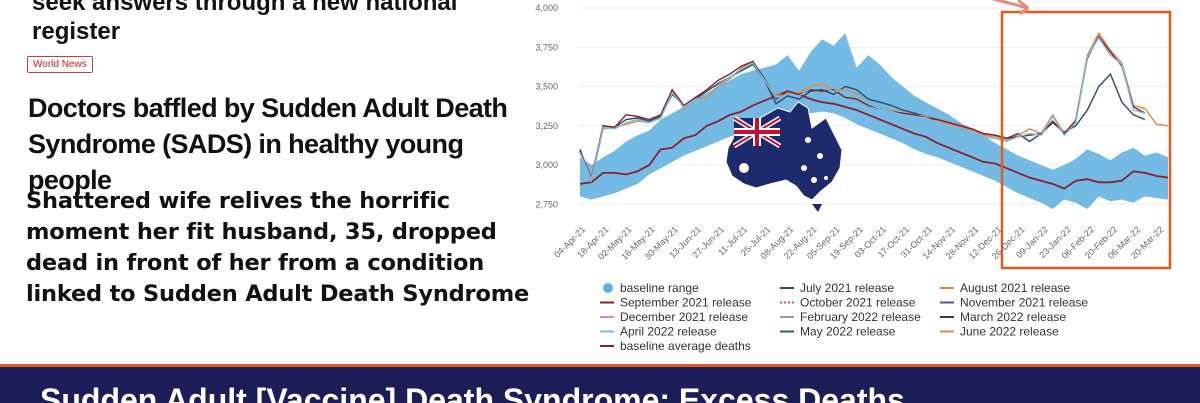 The width and height of the screenshot is (1200, 403). I want to click on legend-label: July 2021 release, so click(847, 288).